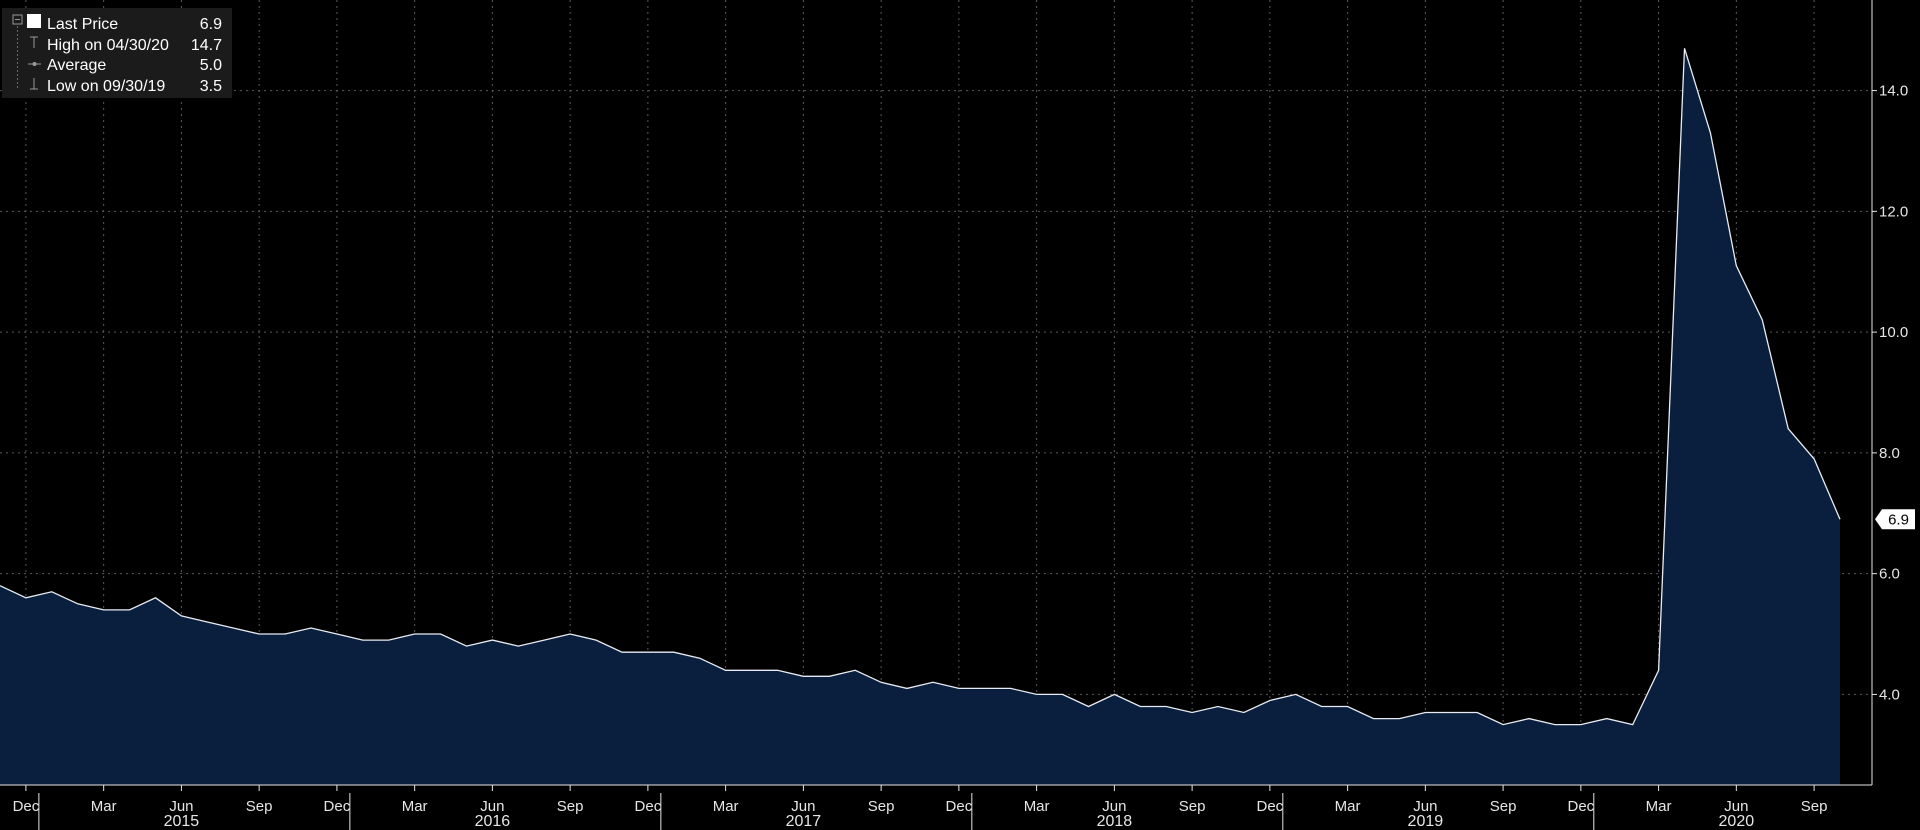 The image size is (1920, 830). I want to click on legend-value-high: 14.7, so click(206, 45).